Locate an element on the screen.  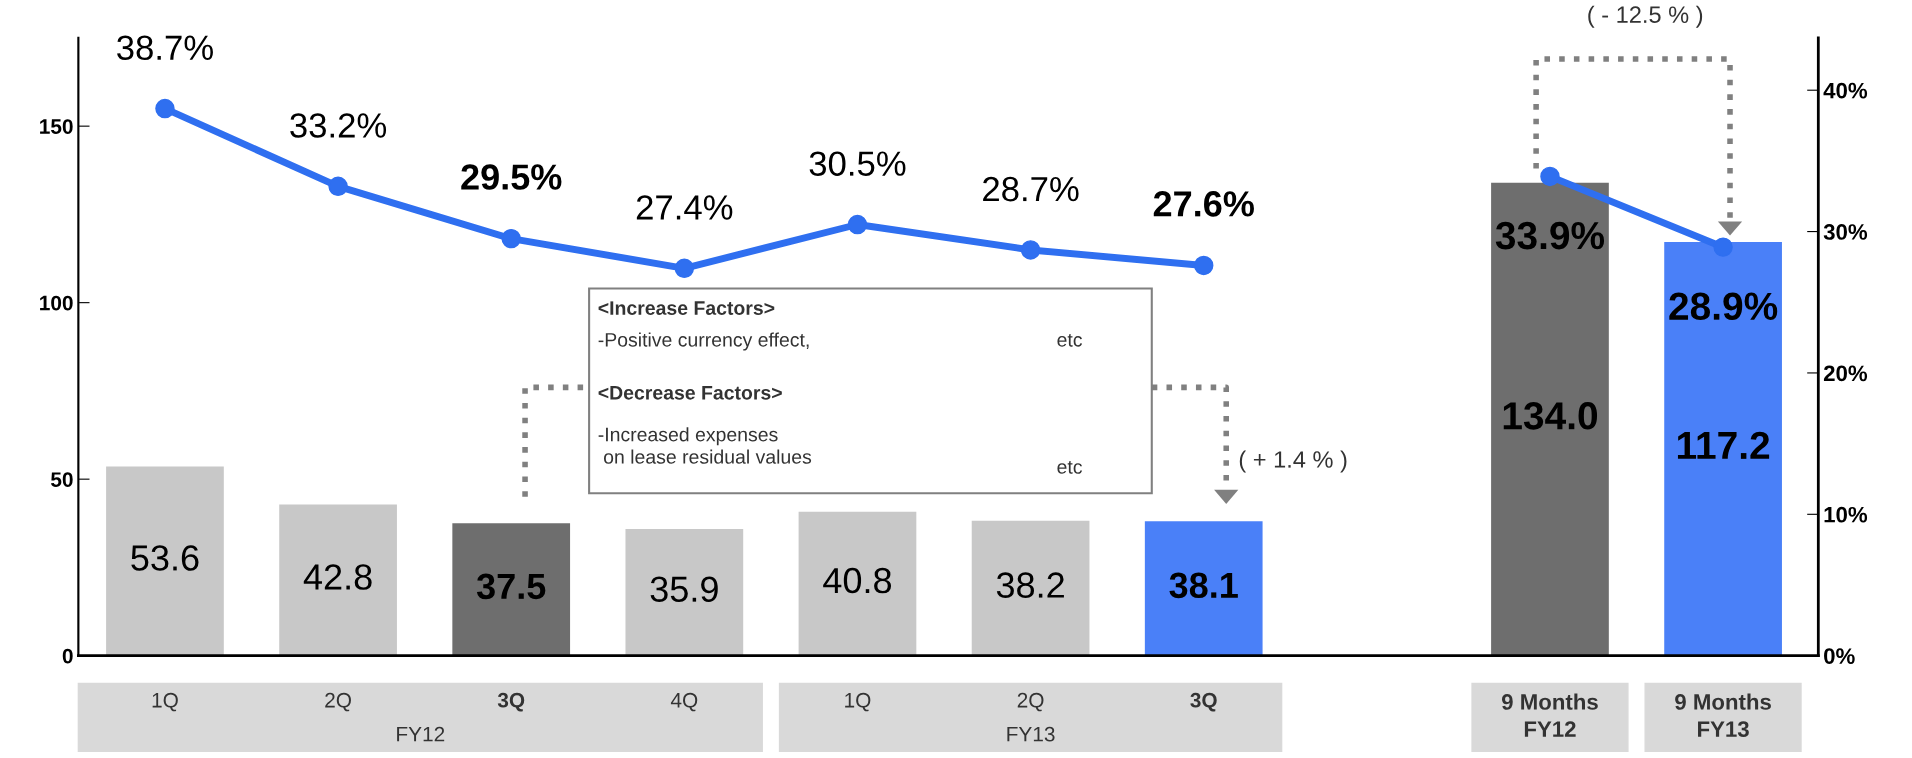
data-label: 33.9% is located at coordinates (1550, 235).